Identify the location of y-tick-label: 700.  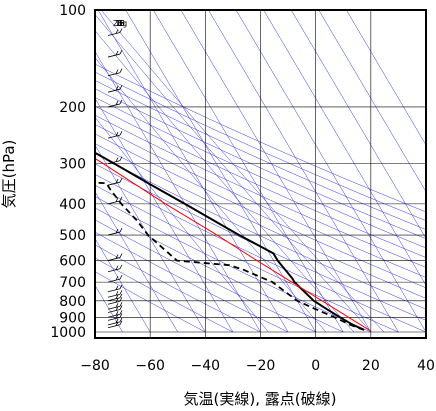
(72, 283).